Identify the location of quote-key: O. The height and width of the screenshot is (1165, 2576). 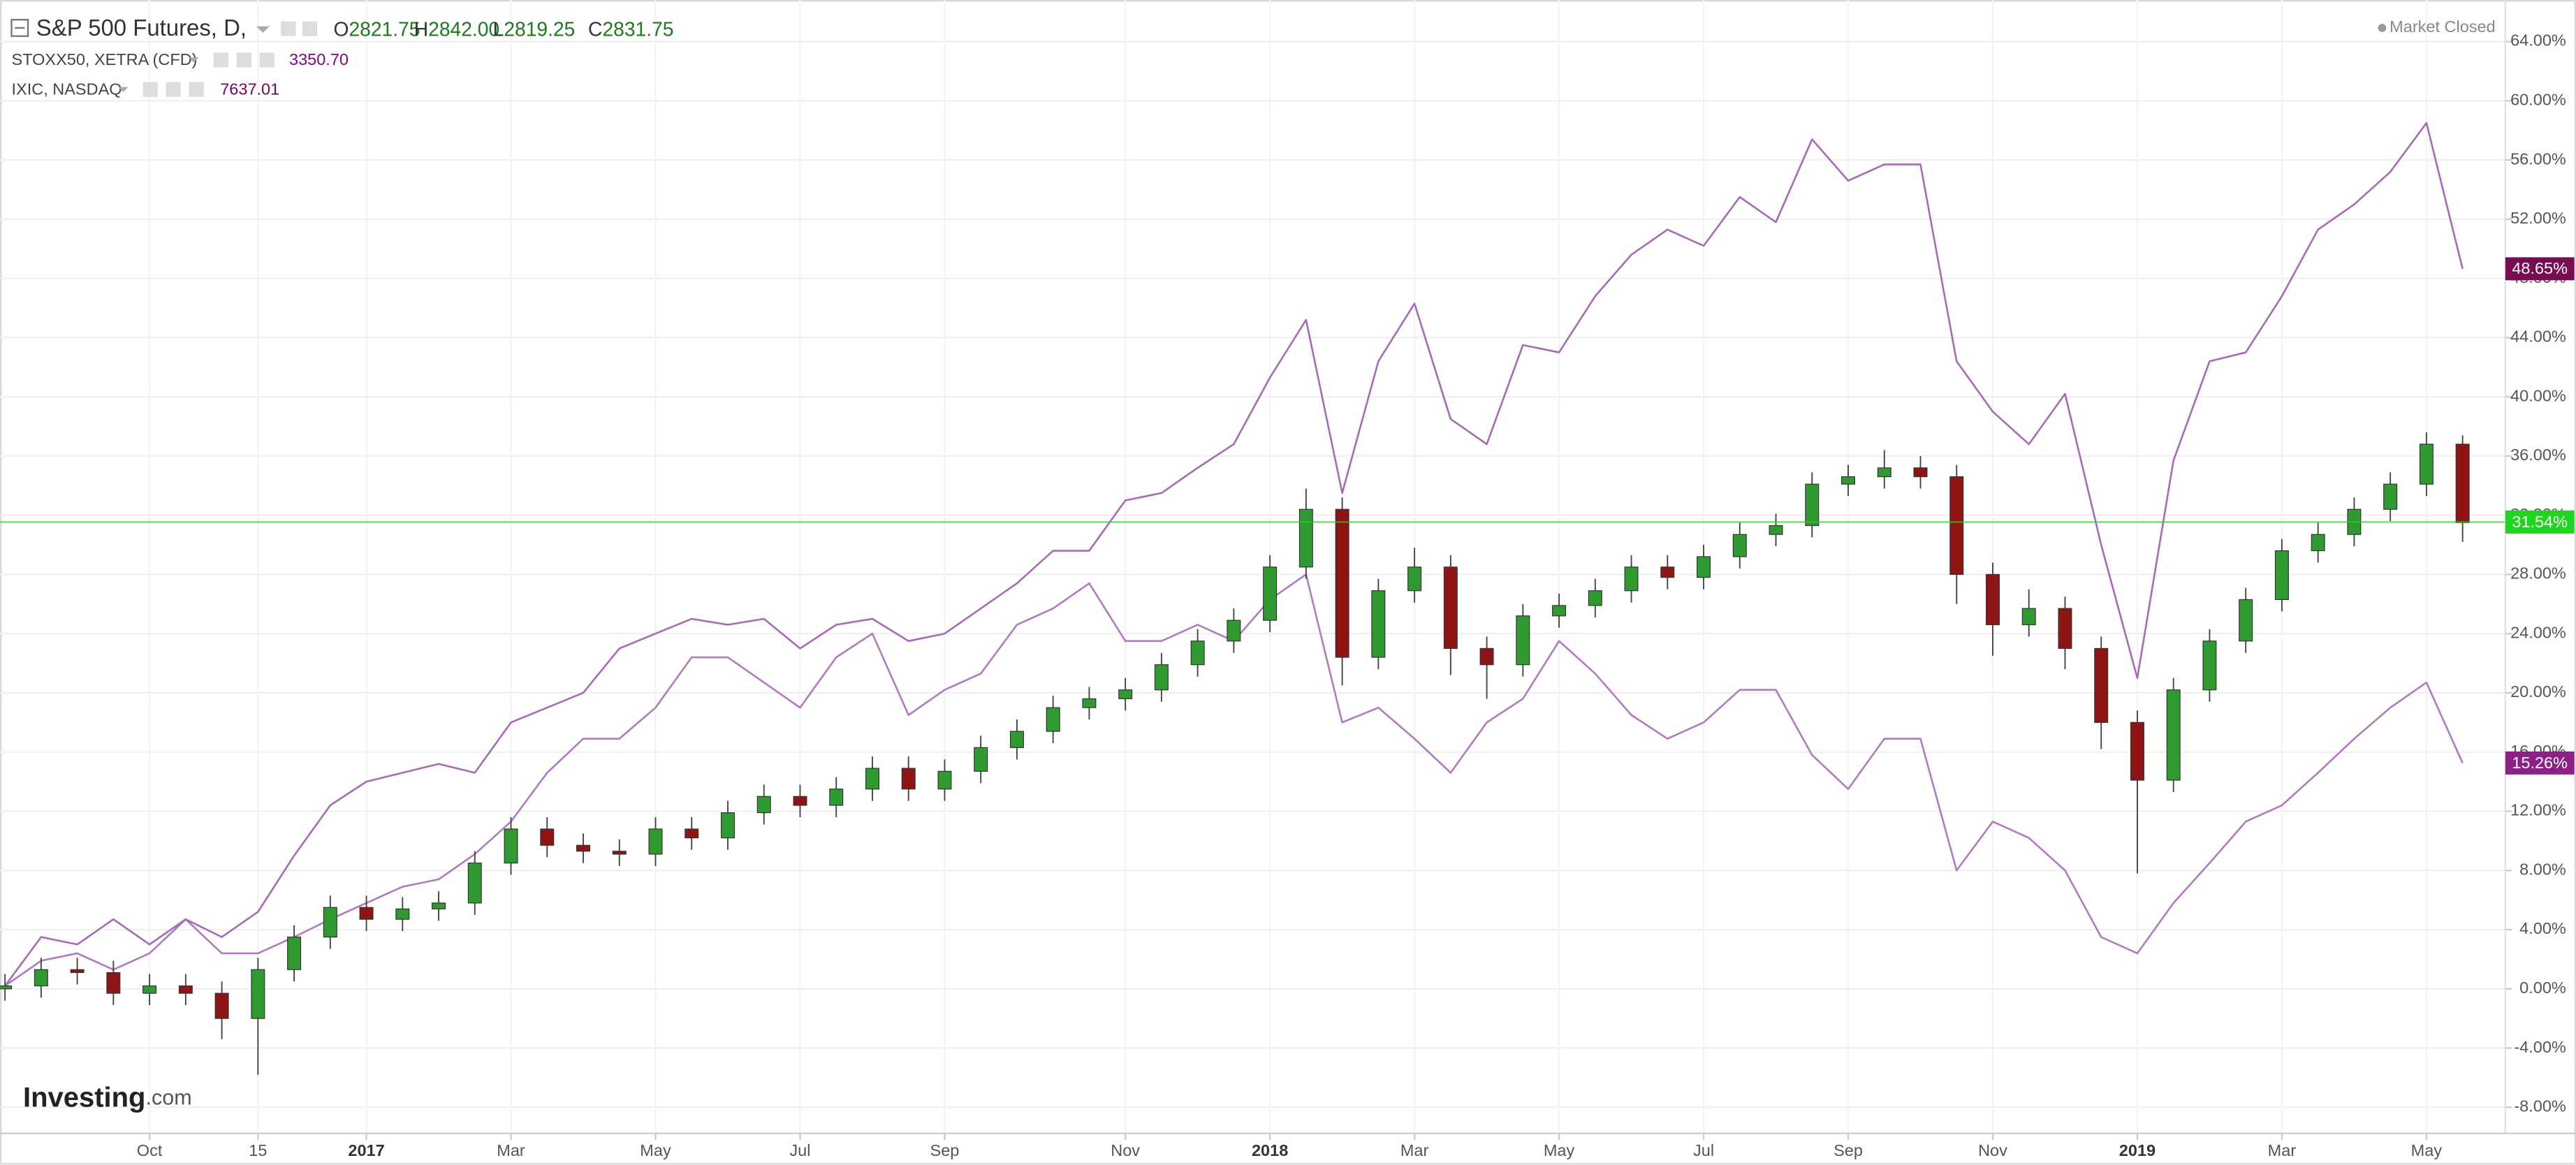
(341, 29).